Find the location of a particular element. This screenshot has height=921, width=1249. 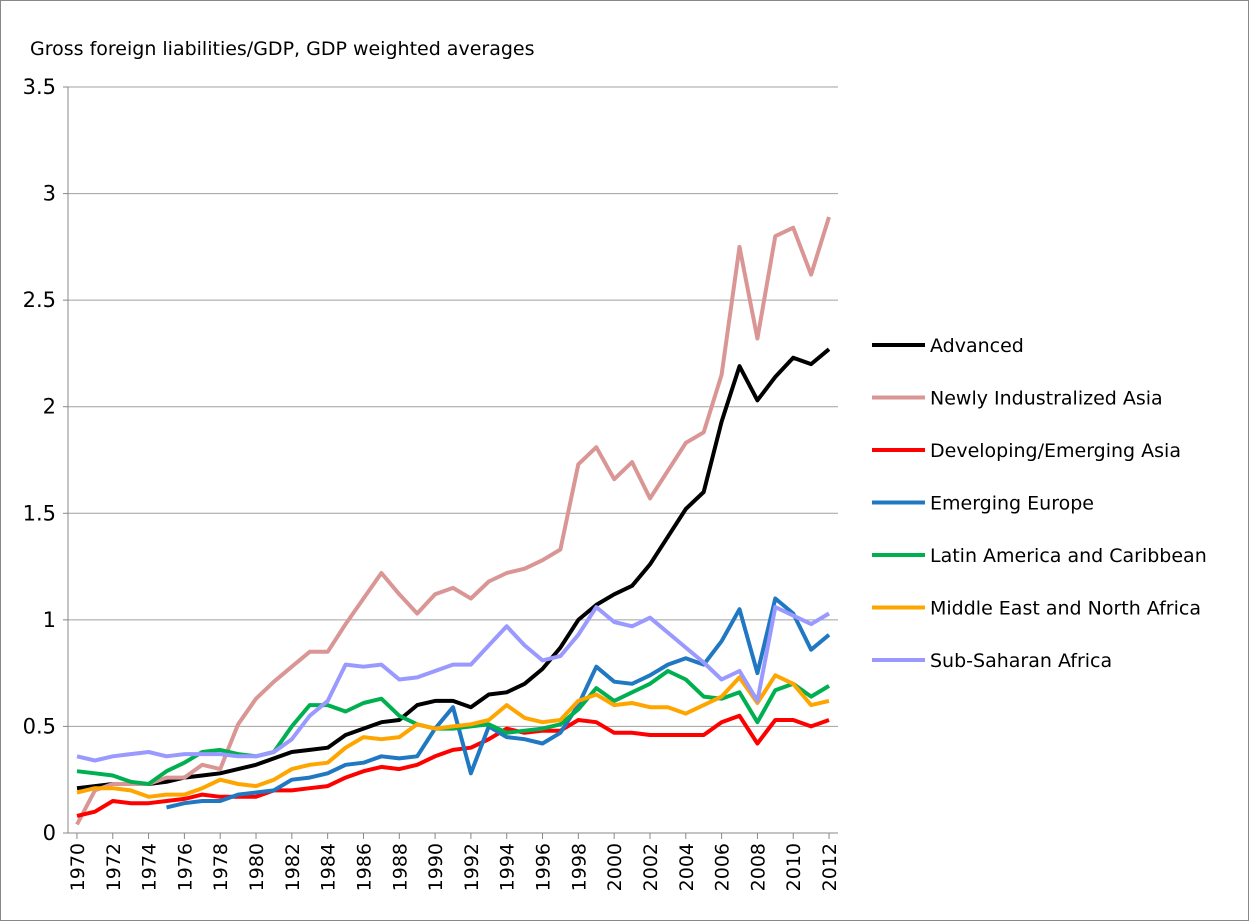

legend-label: Latin America and Caribbean is located at coordinates (1068, 556).